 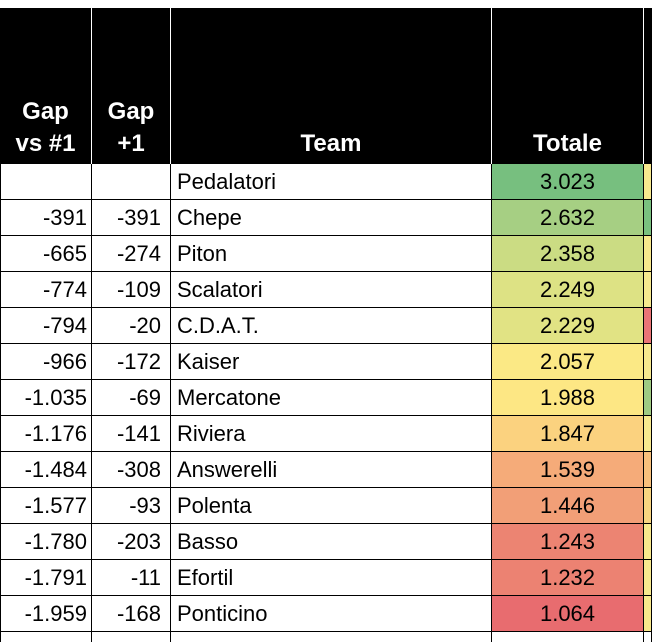 What do you see at coordinates (45, 86) in the screenshot?
I see `header-gap-vs-first: Gap vs #1` at bounding box center [45, 86].